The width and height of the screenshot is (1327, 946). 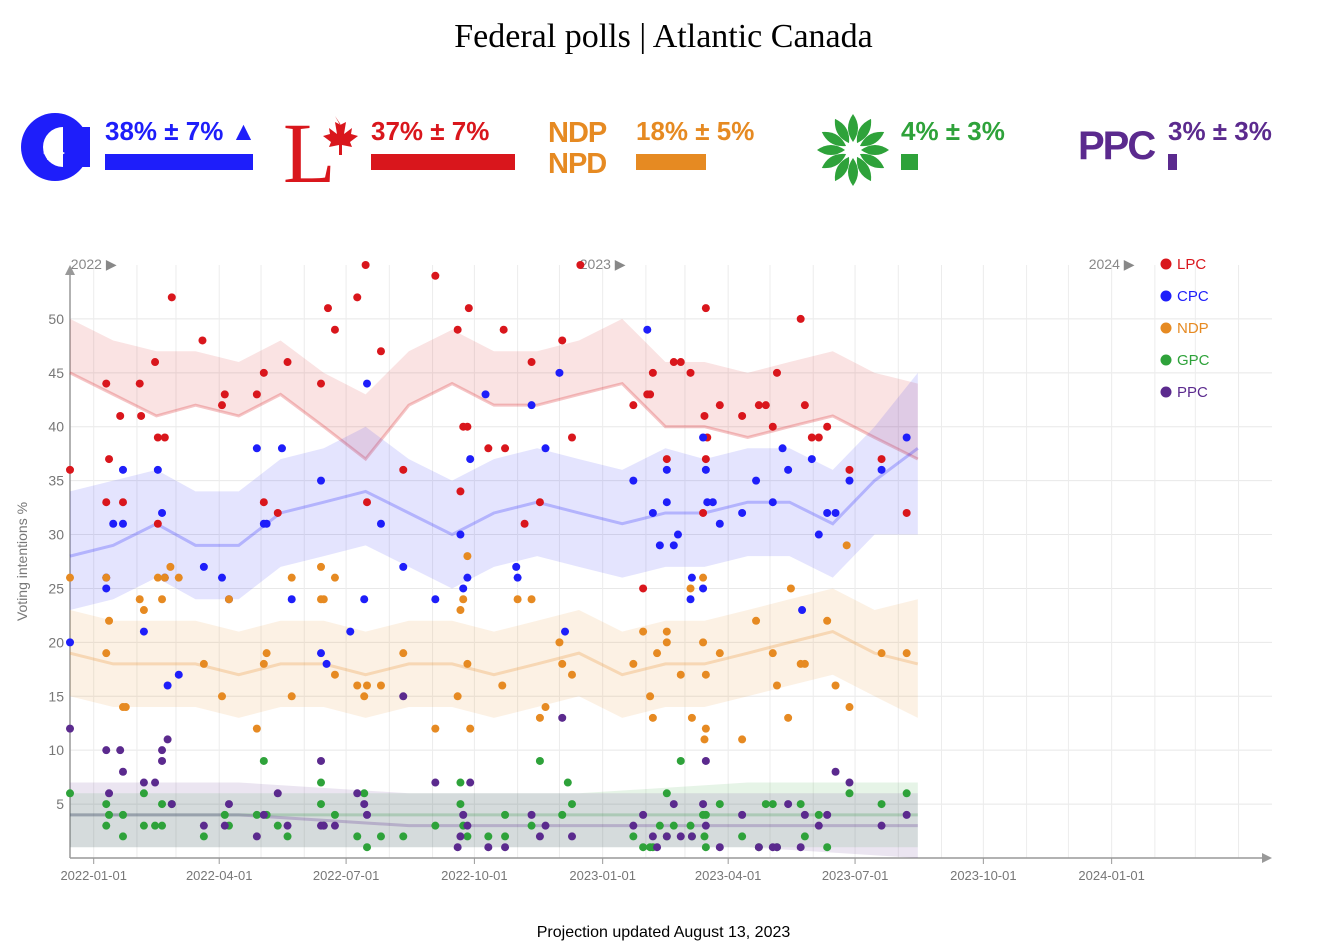 I want to click on npd-logo-text: NPD, so click(x=577, y=164).